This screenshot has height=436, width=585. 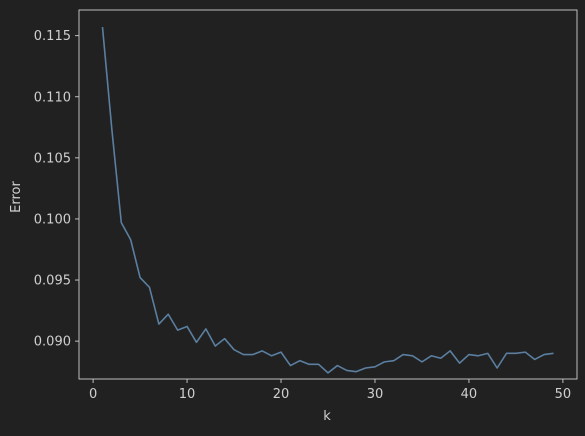 What do you see at coordinates (187, 394) in the screenshot?
I see `x-tick-label: 10` at bounding box center [187, 394].